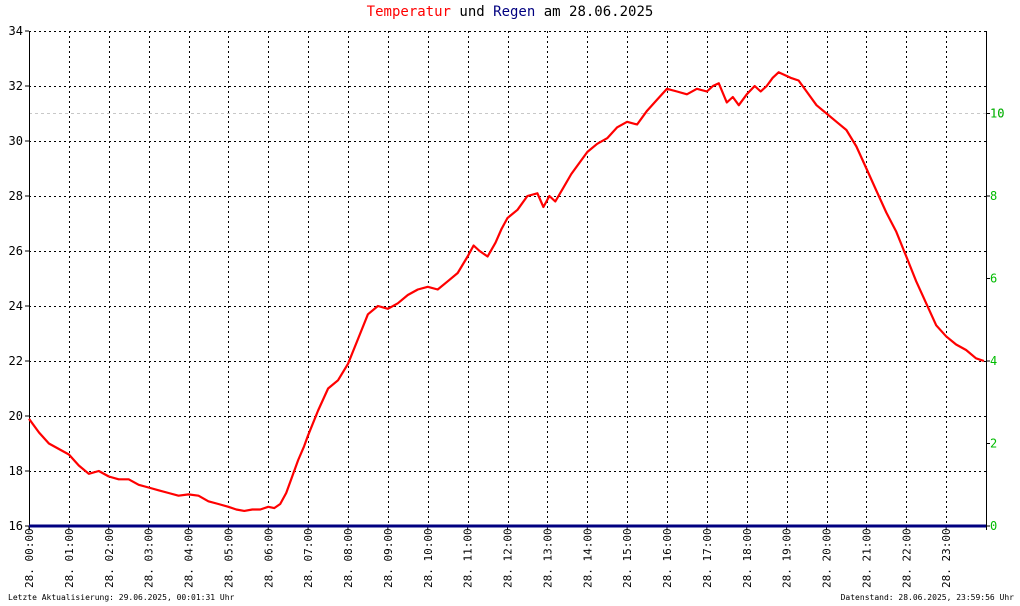 The image size is (1020, 606). I want to click on title-temperatur: Temperatur, so click(408, 12).